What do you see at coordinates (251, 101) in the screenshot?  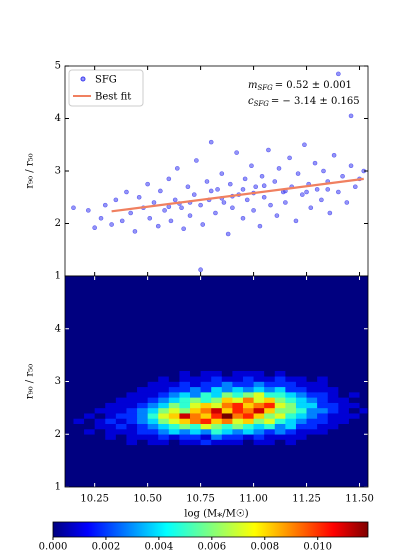 I see `annotation-symbol: c` at bounding box center [251, 101].